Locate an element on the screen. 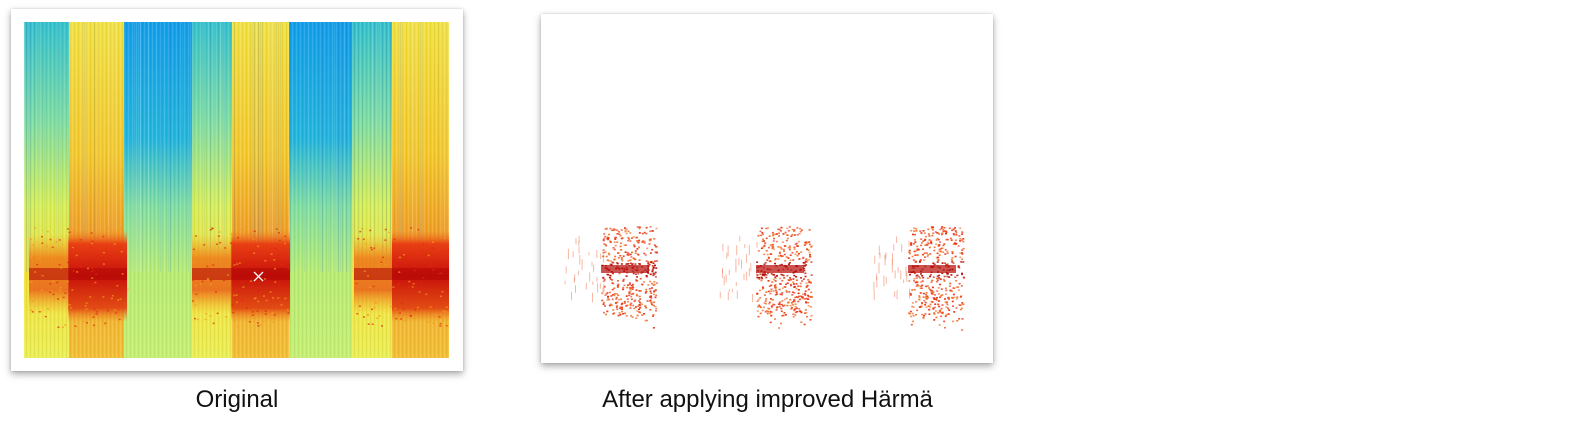 The image size is (1586, 439). processed-spectrogram-image is located at coordinates (764, 278).